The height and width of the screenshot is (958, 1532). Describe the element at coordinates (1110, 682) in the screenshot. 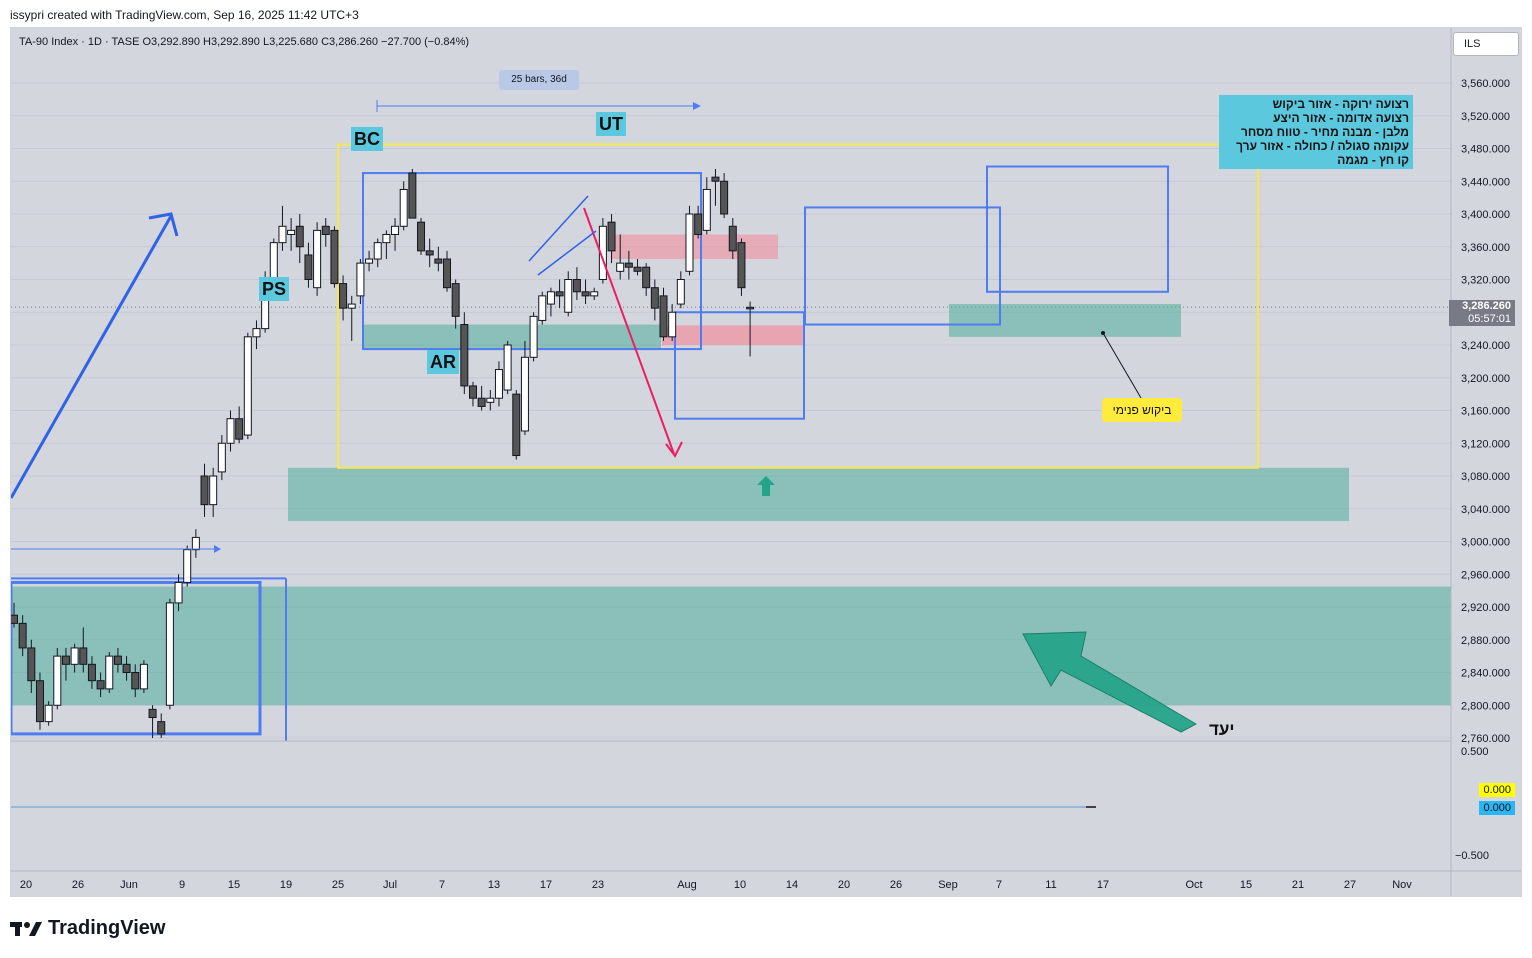

I see `target-arrow` at that location.